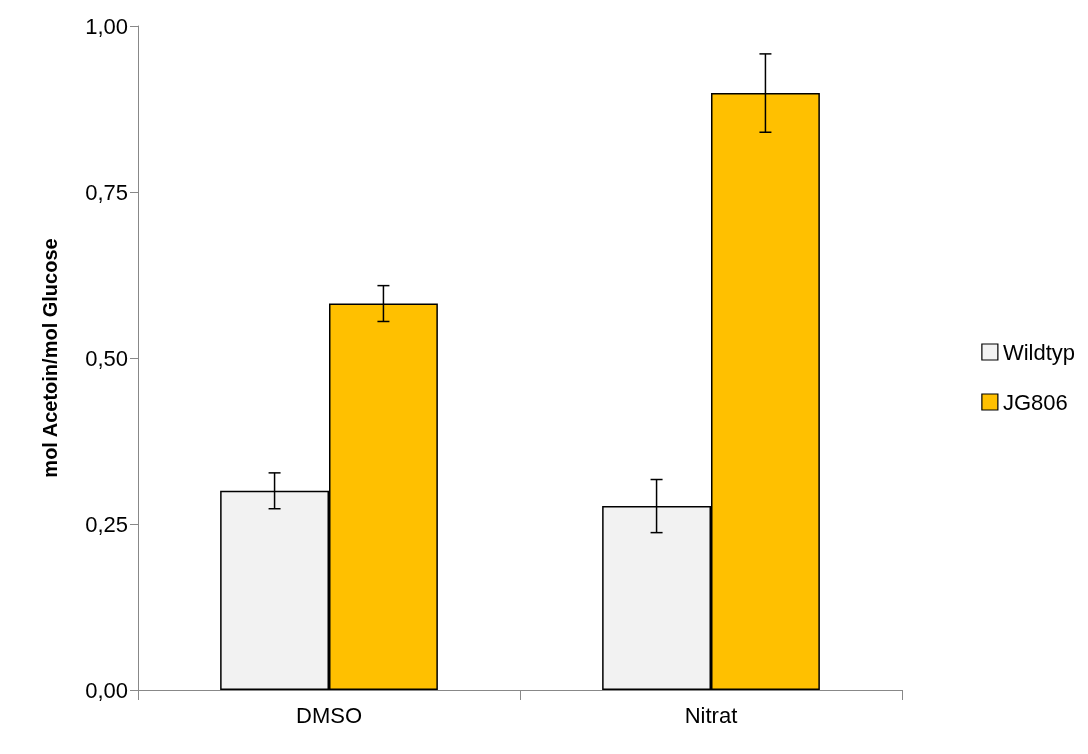  I want to click on legend-label: Wildtyp, so click(1038, 352).